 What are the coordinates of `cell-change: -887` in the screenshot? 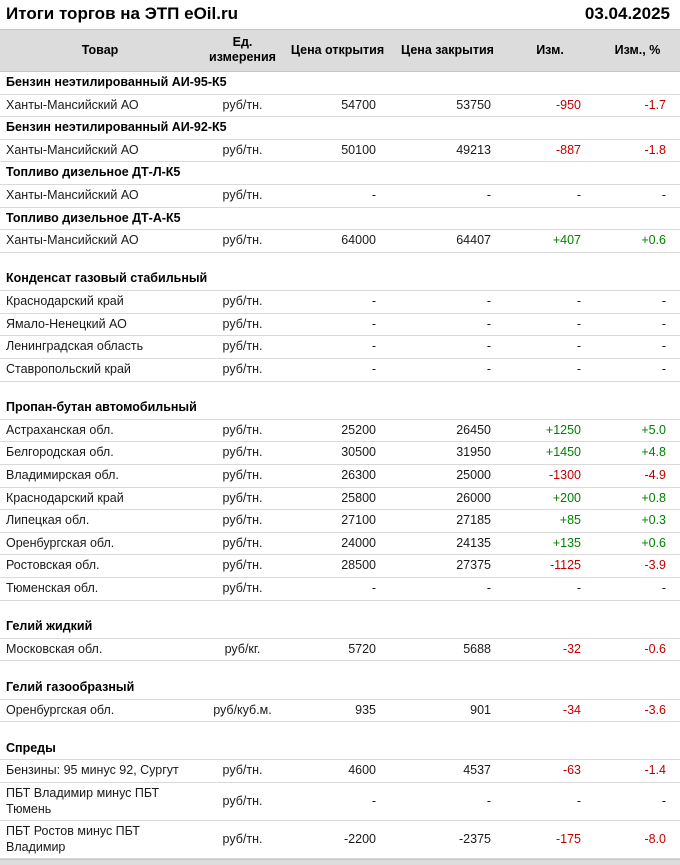 It's located at (550, 151).